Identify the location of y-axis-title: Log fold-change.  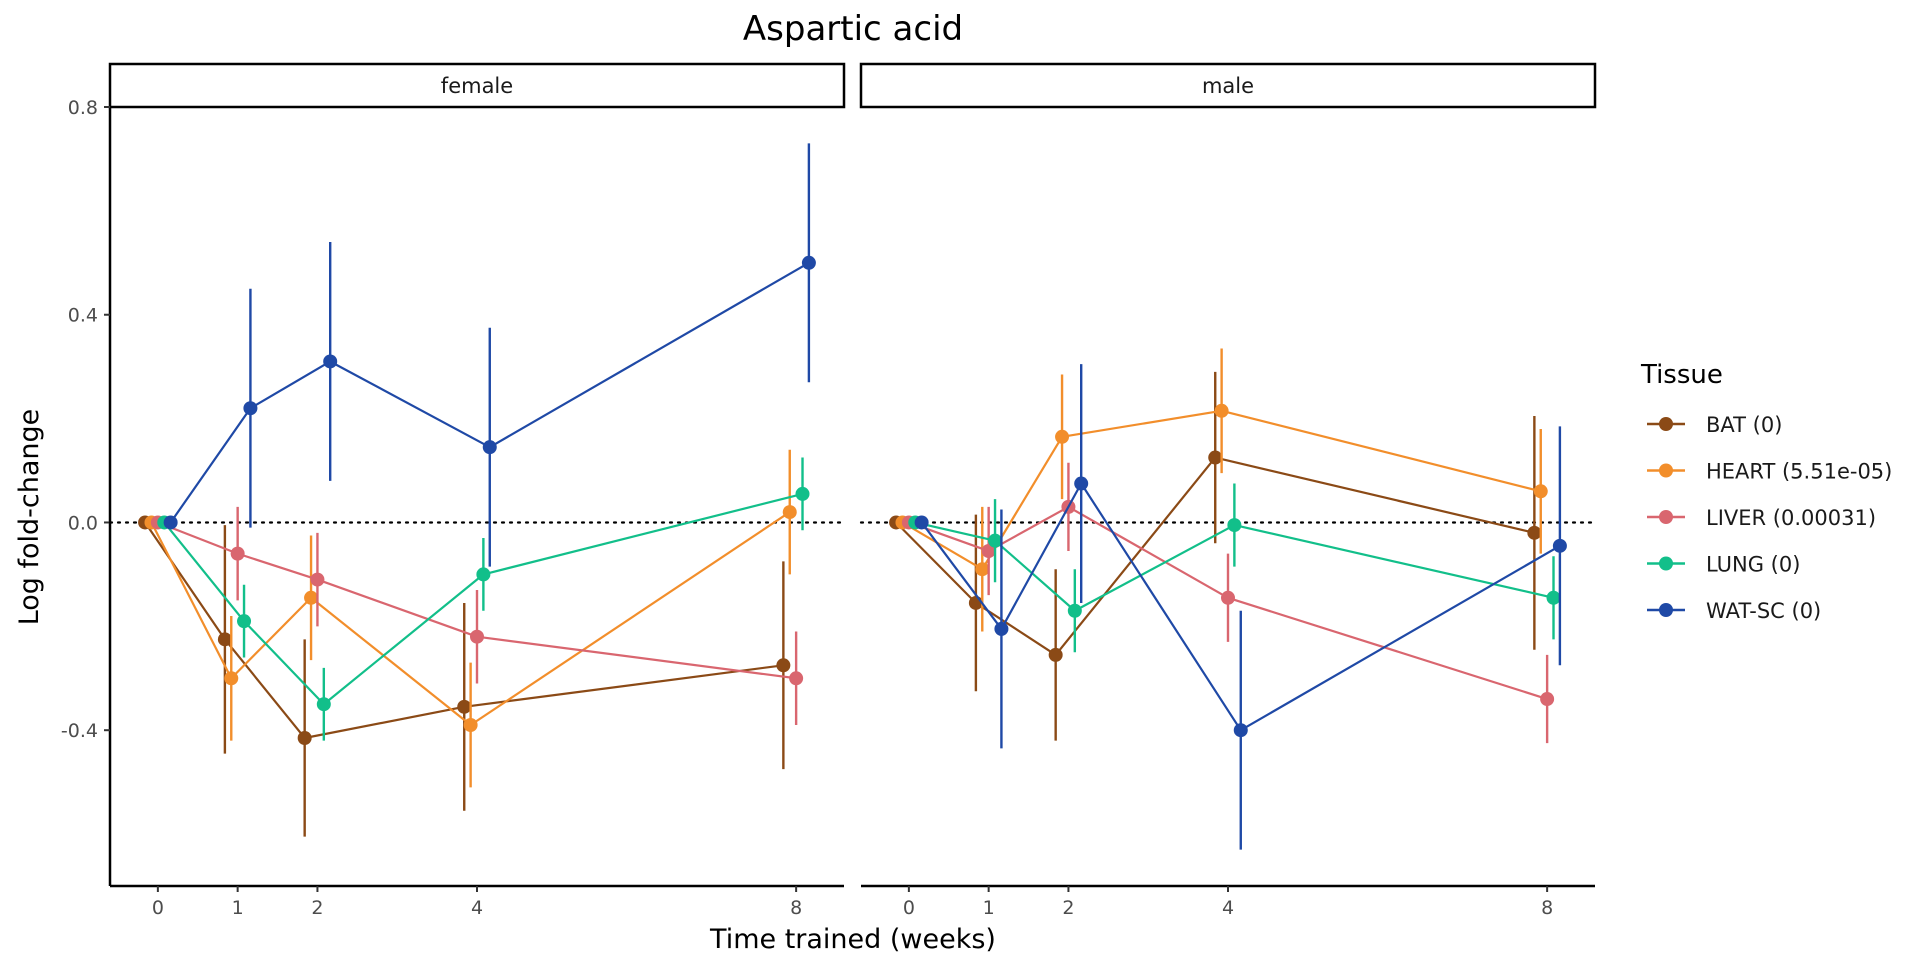
(29, 517).